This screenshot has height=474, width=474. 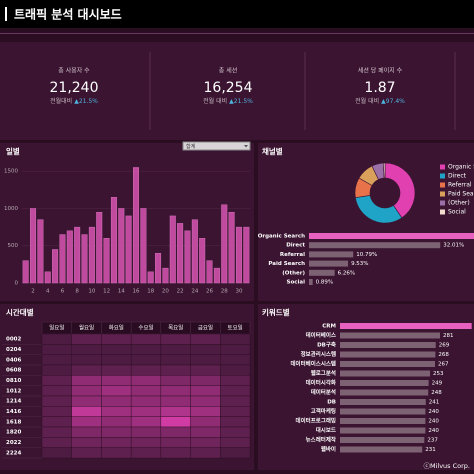 I want to click on dropdown, so click(x=216, y=146).